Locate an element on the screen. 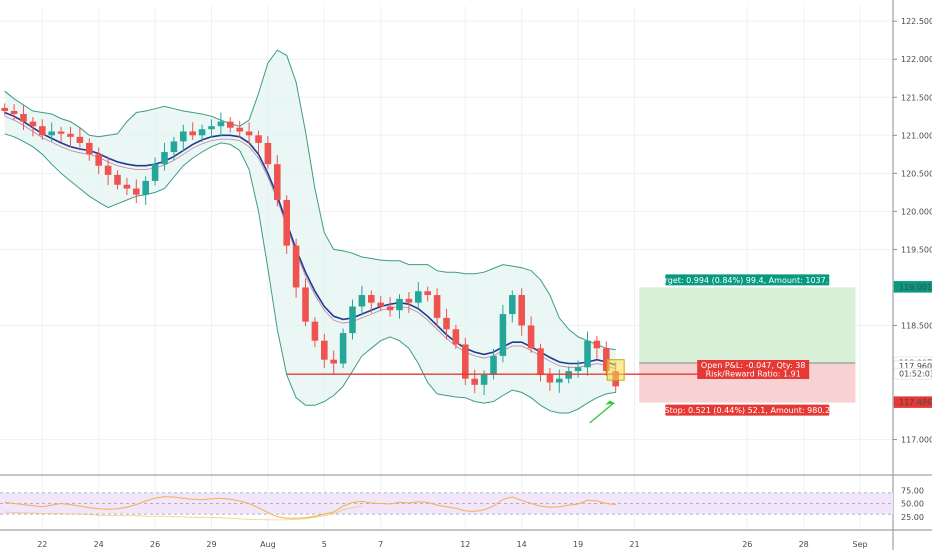 The image size is (932, 550). price-tag-label: 117.960 is located at coordinates (915, 366).